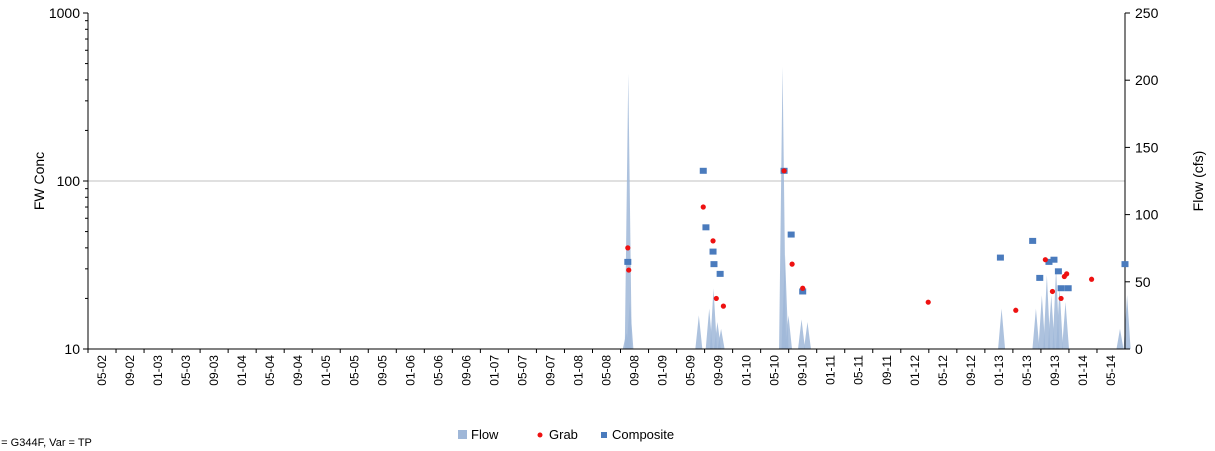  I want to click on x-tick-label: 01-05, so click(326, 370).